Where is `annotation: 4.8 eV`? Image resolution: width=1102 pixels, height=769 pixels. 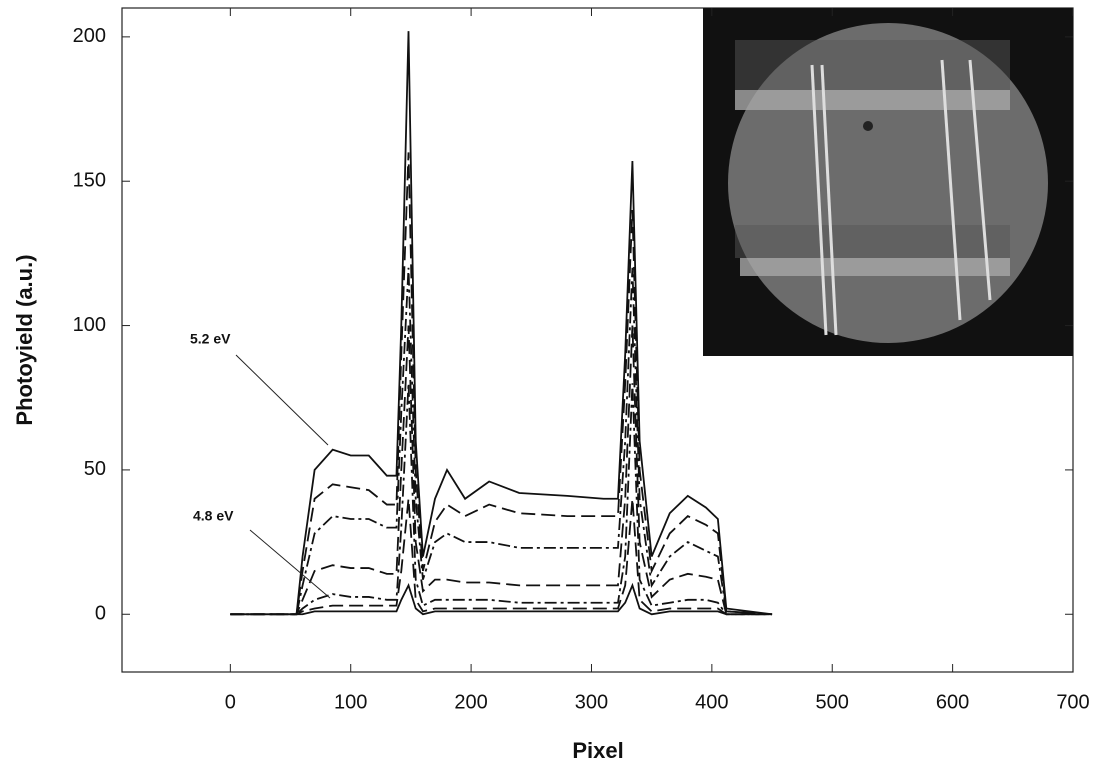
annotation: 4.8 eV is located at coordinates (213, 516).